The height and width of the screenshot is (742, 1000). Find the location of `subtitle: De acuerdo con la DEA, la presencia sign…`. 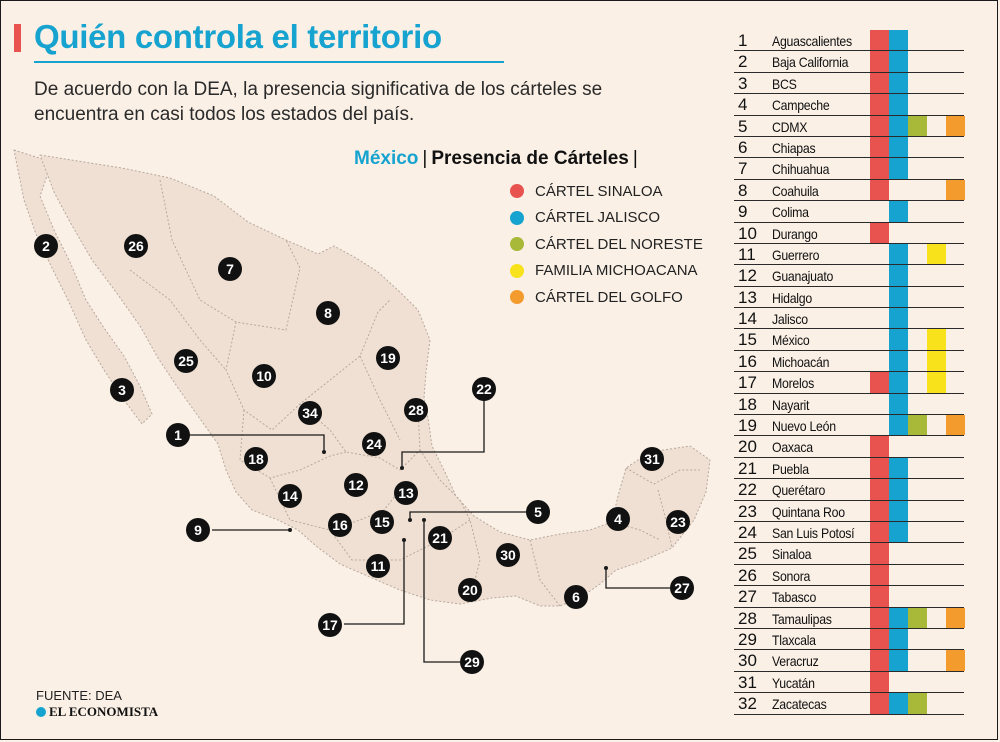

subtitle: De acuerdo con la DEA, la presencia sign… is located at coordinates (318, 102).